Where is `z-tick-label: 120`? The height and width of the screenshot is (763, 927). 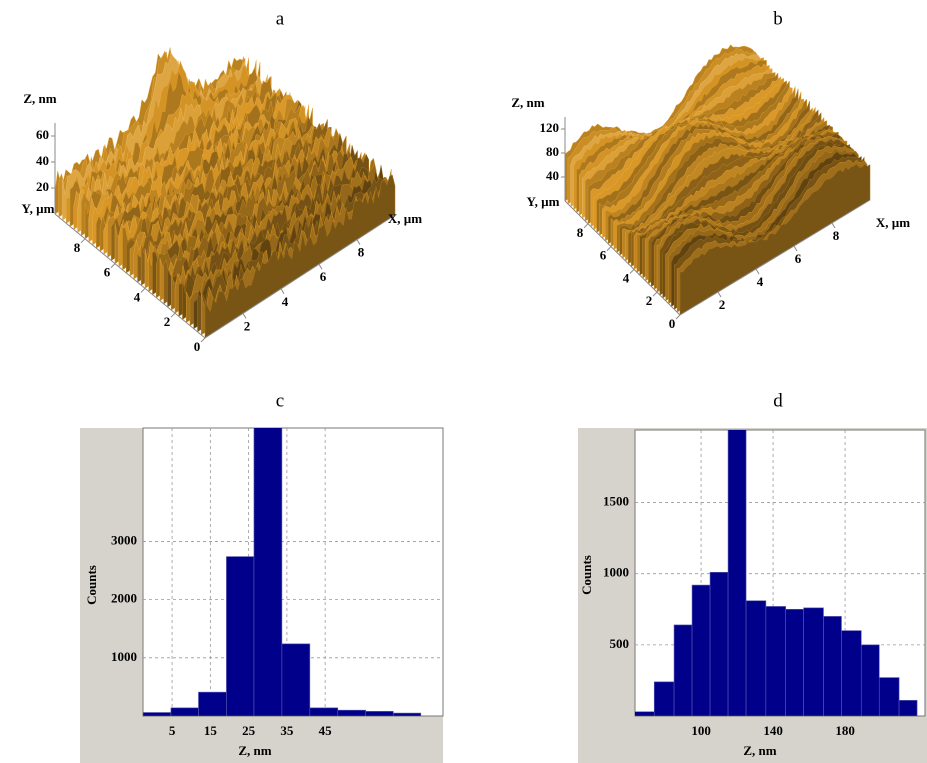 z-tick-label: 120 is located at coordinates (550, 127).